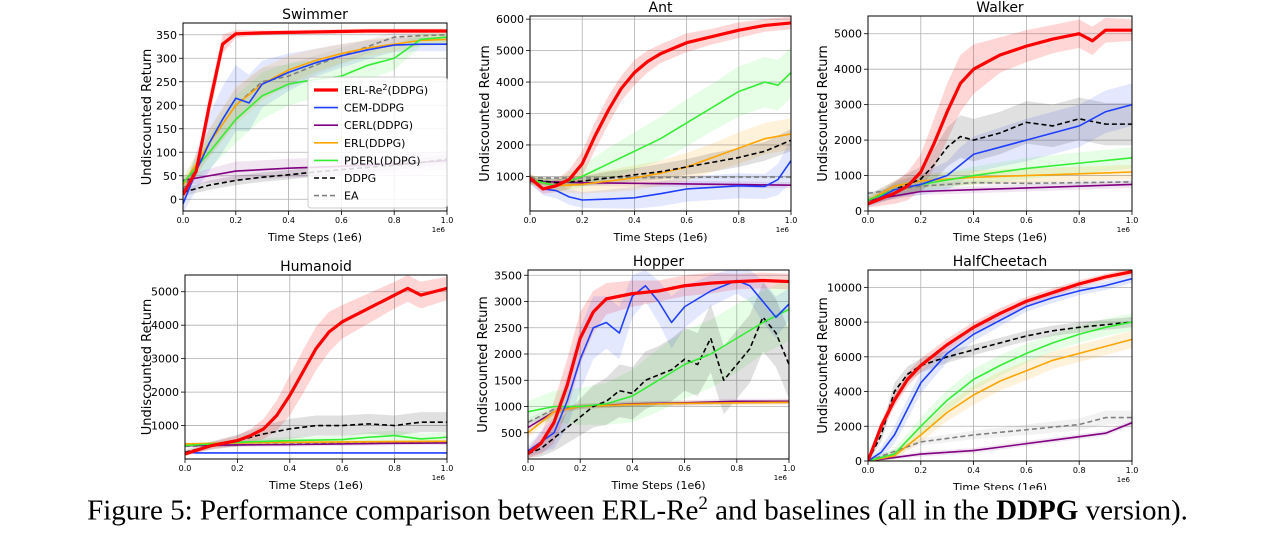  Describe the element at coordinates (166, 35) in the screenshot. I see `y-tick-label: 350` at that location.